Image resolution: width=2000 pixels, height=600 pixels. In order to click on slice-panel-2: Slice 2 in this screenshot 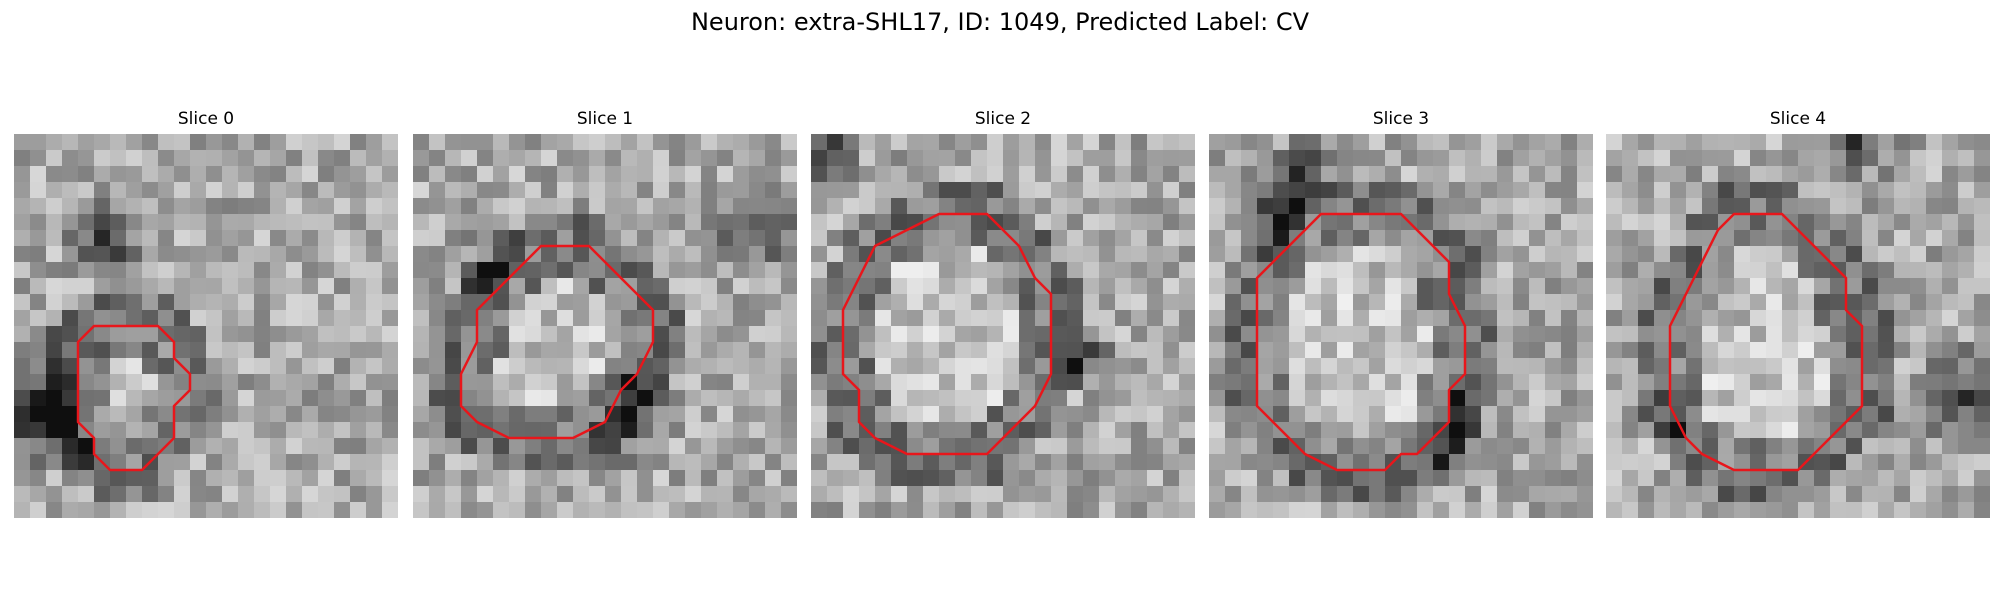, I will do `click(1003, 313)`.